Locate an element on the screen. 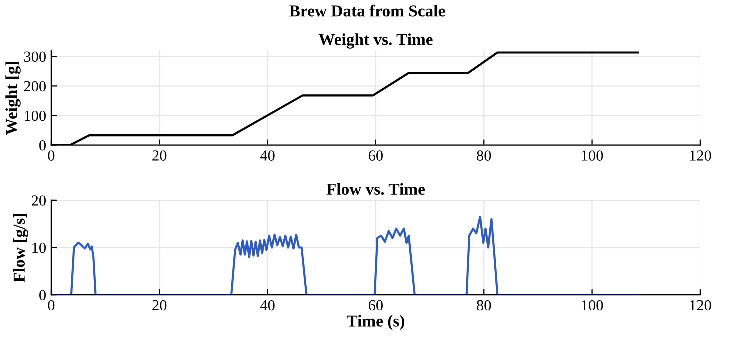  chart-title: Flow vs. Time is located at coordinates (375, 189).